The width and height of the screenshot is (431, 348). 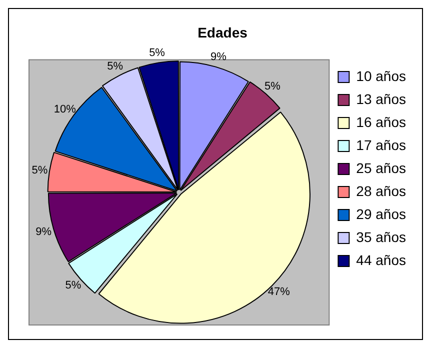 What do you see at coordinates (381, 214) in the screenshot?
I see `legend-label: 29 años` at bounding box center [381, 214].